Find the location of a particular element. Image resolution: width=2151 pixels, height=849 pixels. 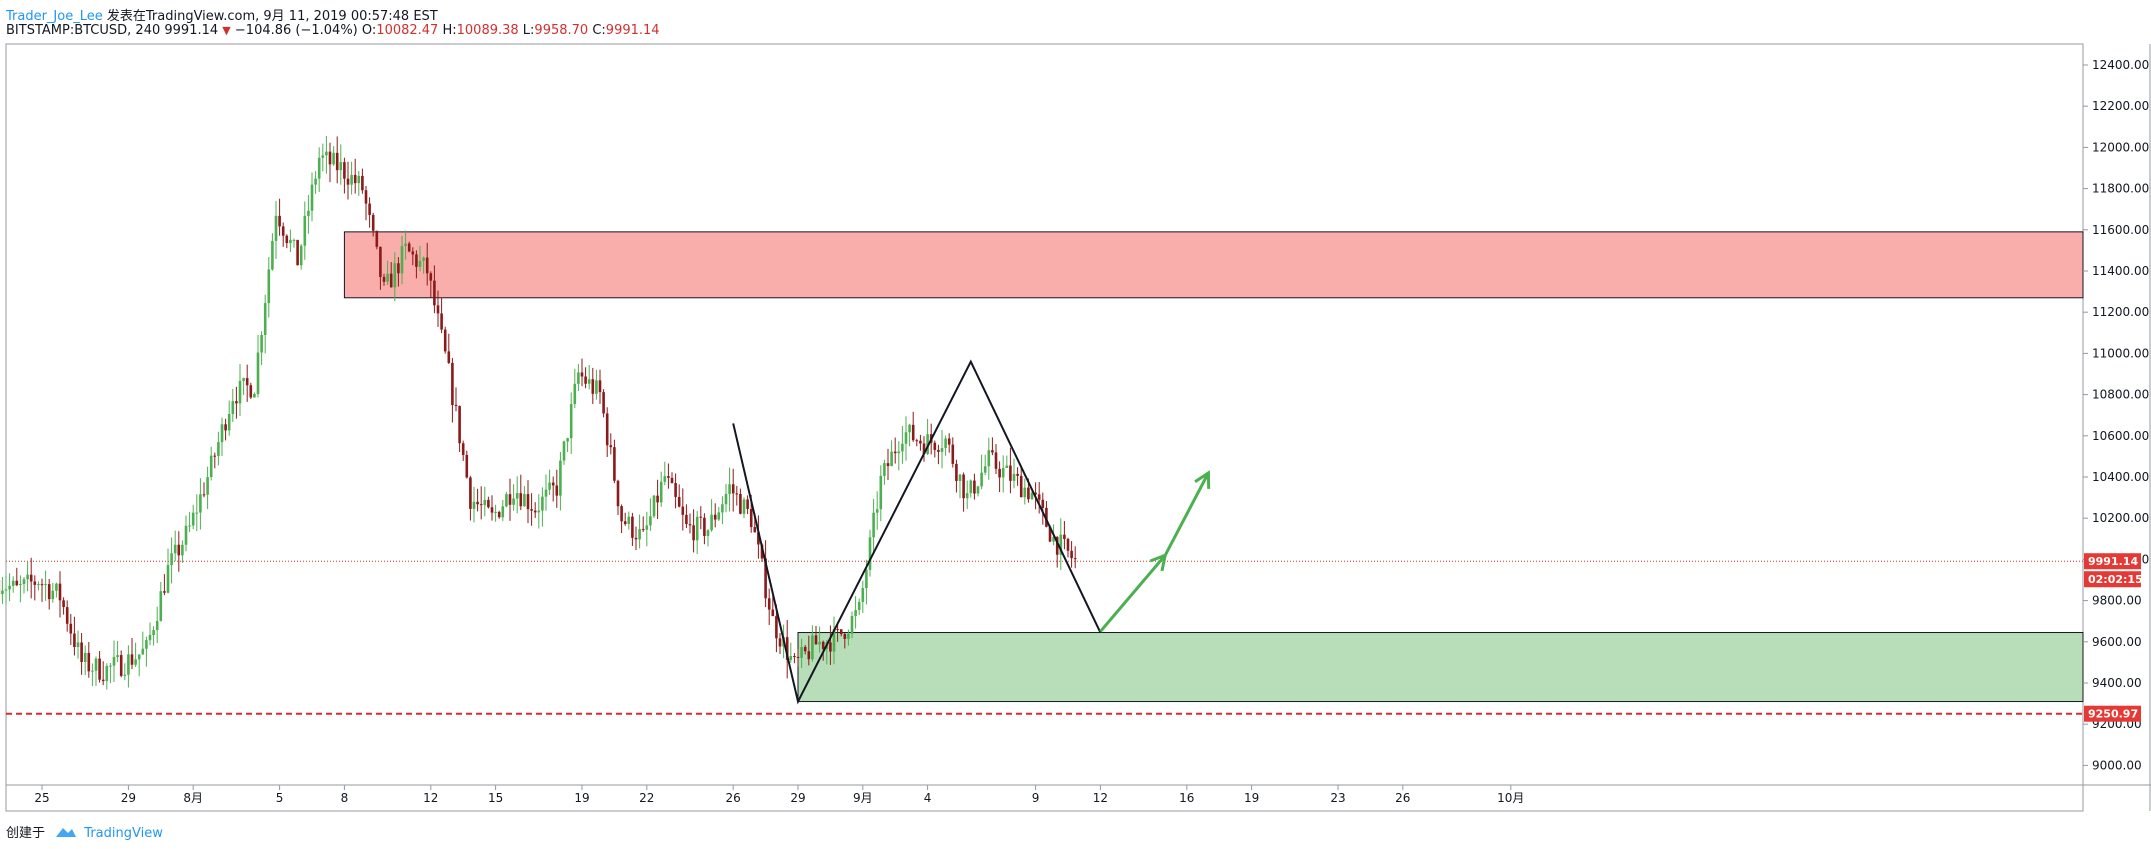

countdown-tag-label: 02:02:15 is located at coordinates (2115, 579).